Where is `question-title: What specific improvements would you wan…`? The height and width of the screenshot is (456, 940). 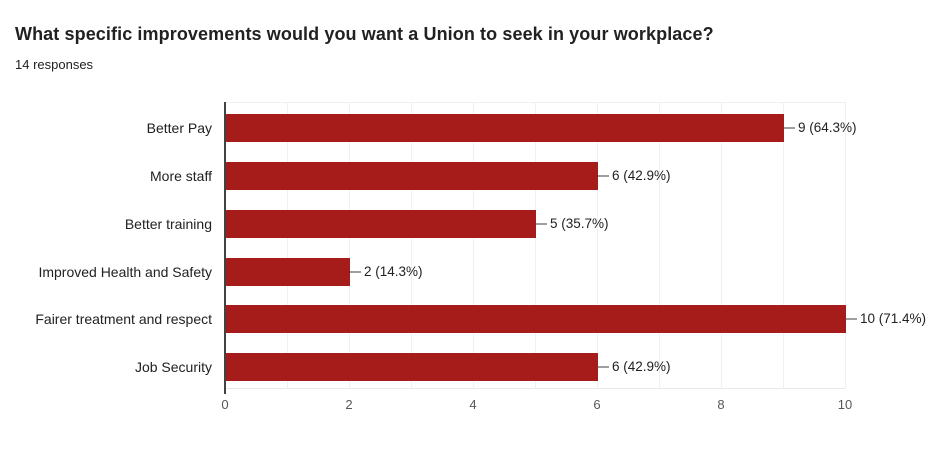 question-title: What specific improvements would you wan… is located at coordinates (364, 34).